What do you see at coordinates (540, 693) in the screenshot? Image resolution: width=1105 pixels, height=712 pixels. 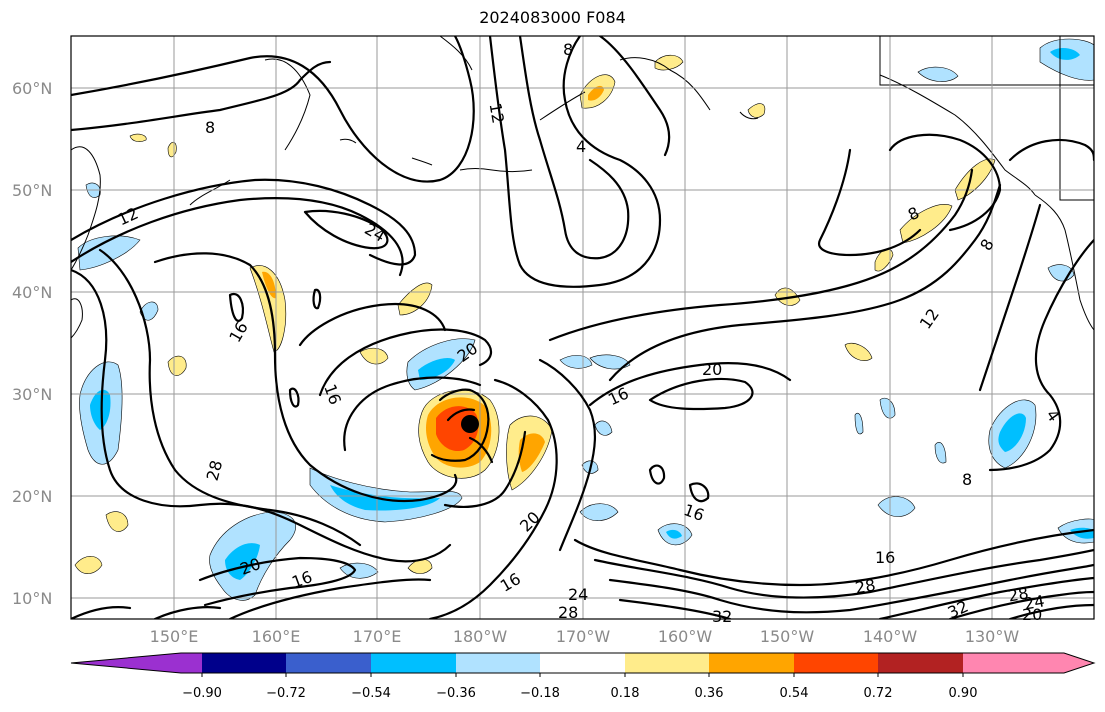 I see `colorbar-tick-label: −0.18` at bounding box center [540, 693].